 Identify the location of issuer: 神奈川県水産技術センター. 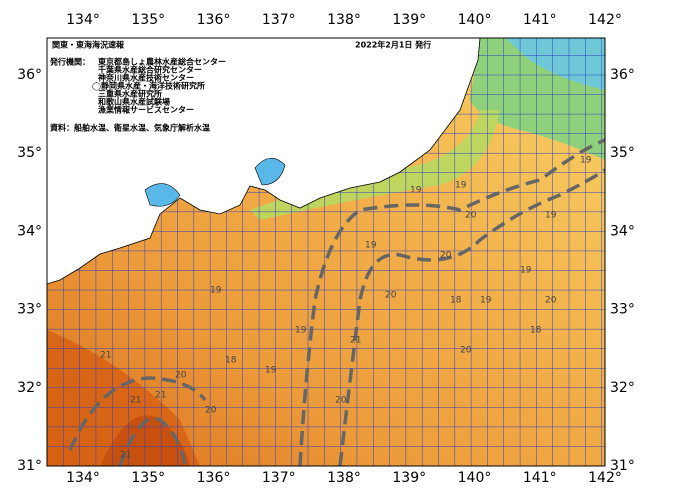
(146, 78).